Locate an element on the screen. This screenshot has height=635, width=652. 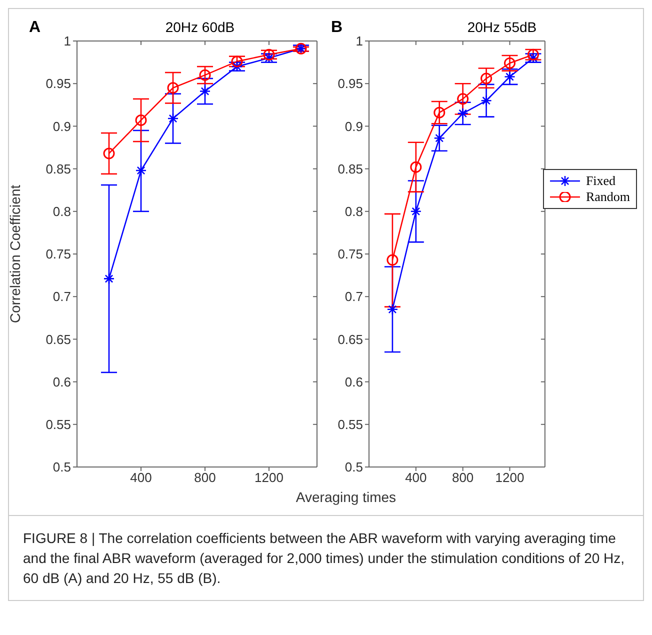
chart-title: 20Hz 60dB is located at coordinates (200, 27).